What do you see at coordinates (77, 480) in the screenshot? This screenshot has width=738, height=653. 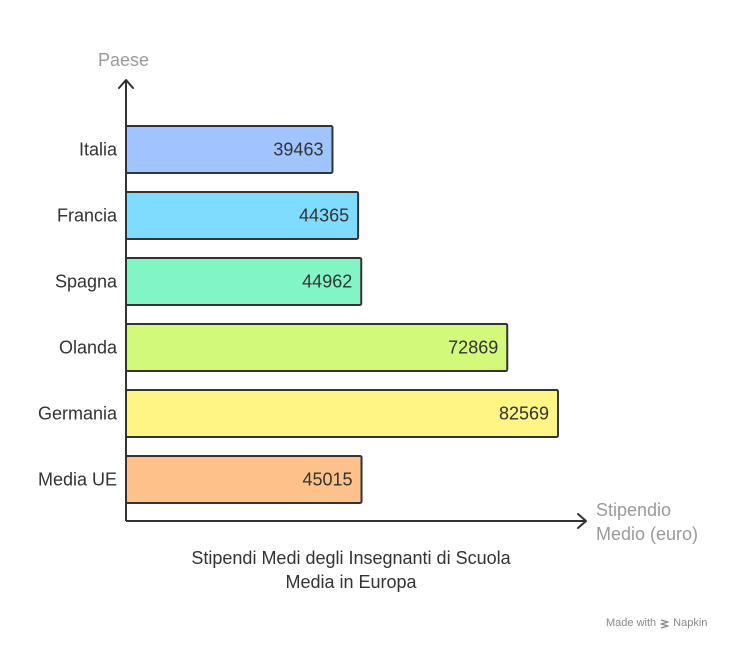 I see `category-tick-label: Media UE` at bounding box center [77, 480].